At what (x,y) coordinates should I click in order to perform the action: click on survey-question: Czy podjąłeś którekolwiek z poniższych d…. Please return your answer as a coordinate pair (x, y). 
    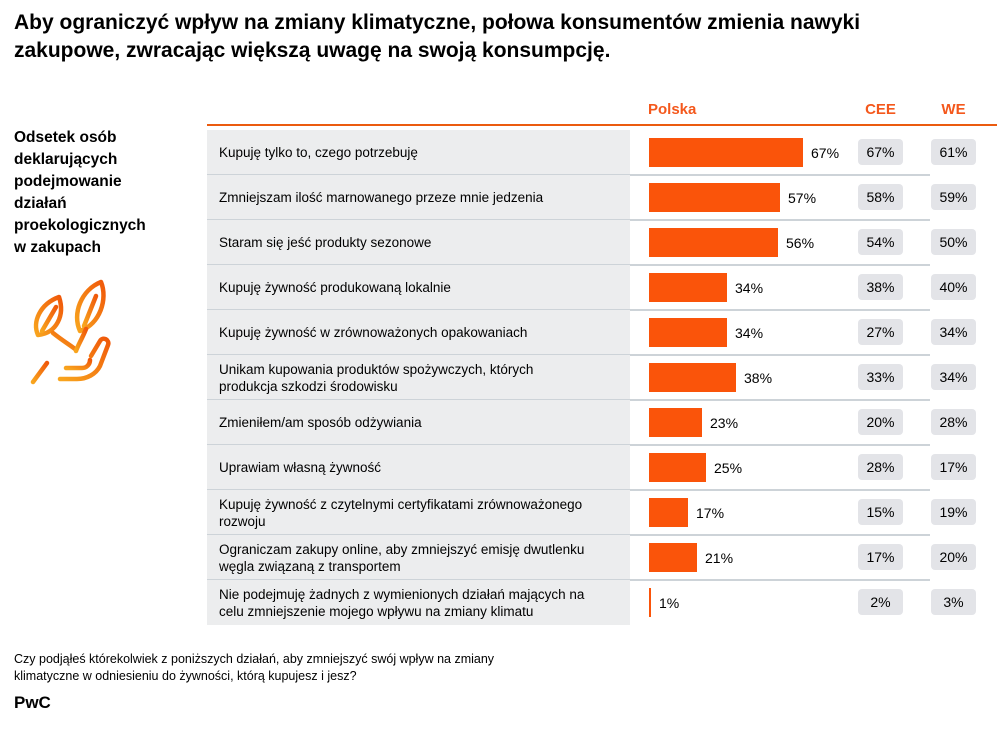
    Looking at the image, I should click on (254, 667).